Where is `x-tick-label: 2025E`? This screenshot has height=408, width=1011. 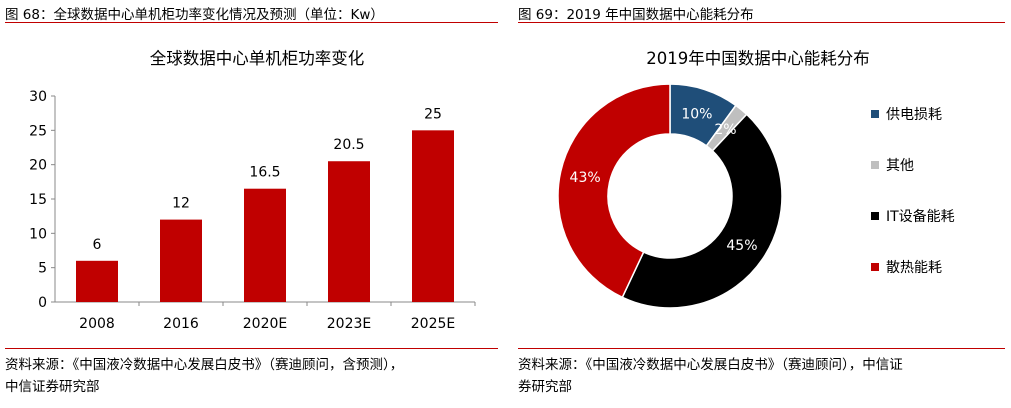
x-tick-label: 2025E is located at coordinates (433, 324).